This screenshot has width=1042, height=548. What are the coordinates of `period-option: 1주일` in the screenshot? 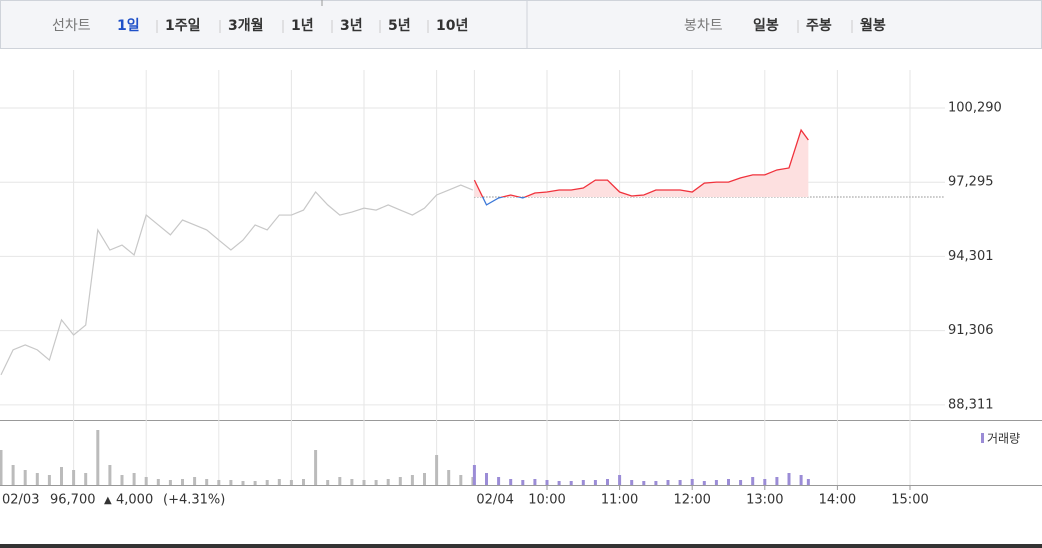 It's located at (183, 26).